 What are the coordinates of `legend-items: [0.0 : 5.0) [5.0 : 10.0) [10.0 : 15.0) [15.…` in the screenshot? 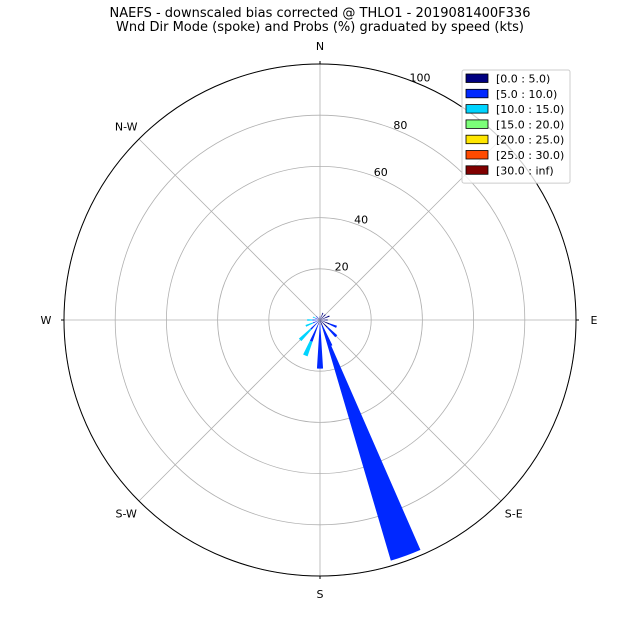 It's located at (514, 125).